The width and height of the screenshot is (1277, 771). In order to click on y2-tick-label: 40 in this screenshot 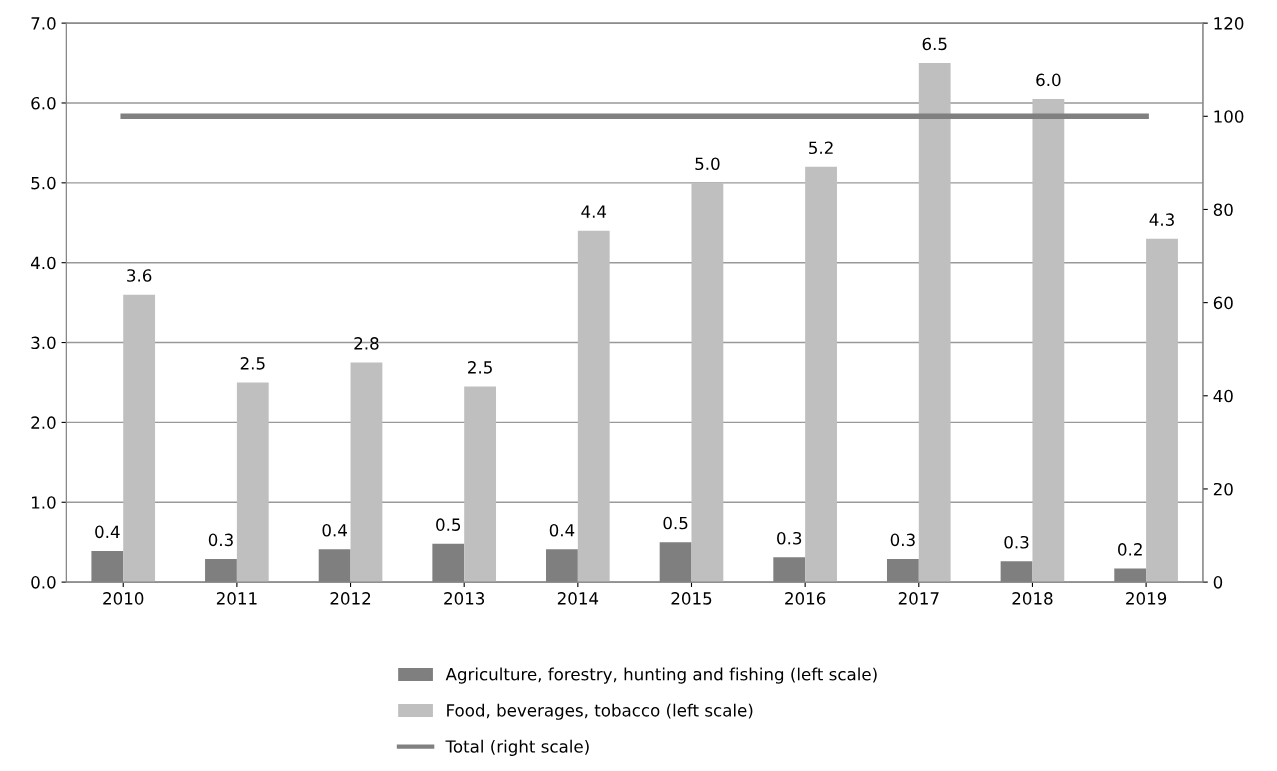, I will do `click(1223, 396)`.